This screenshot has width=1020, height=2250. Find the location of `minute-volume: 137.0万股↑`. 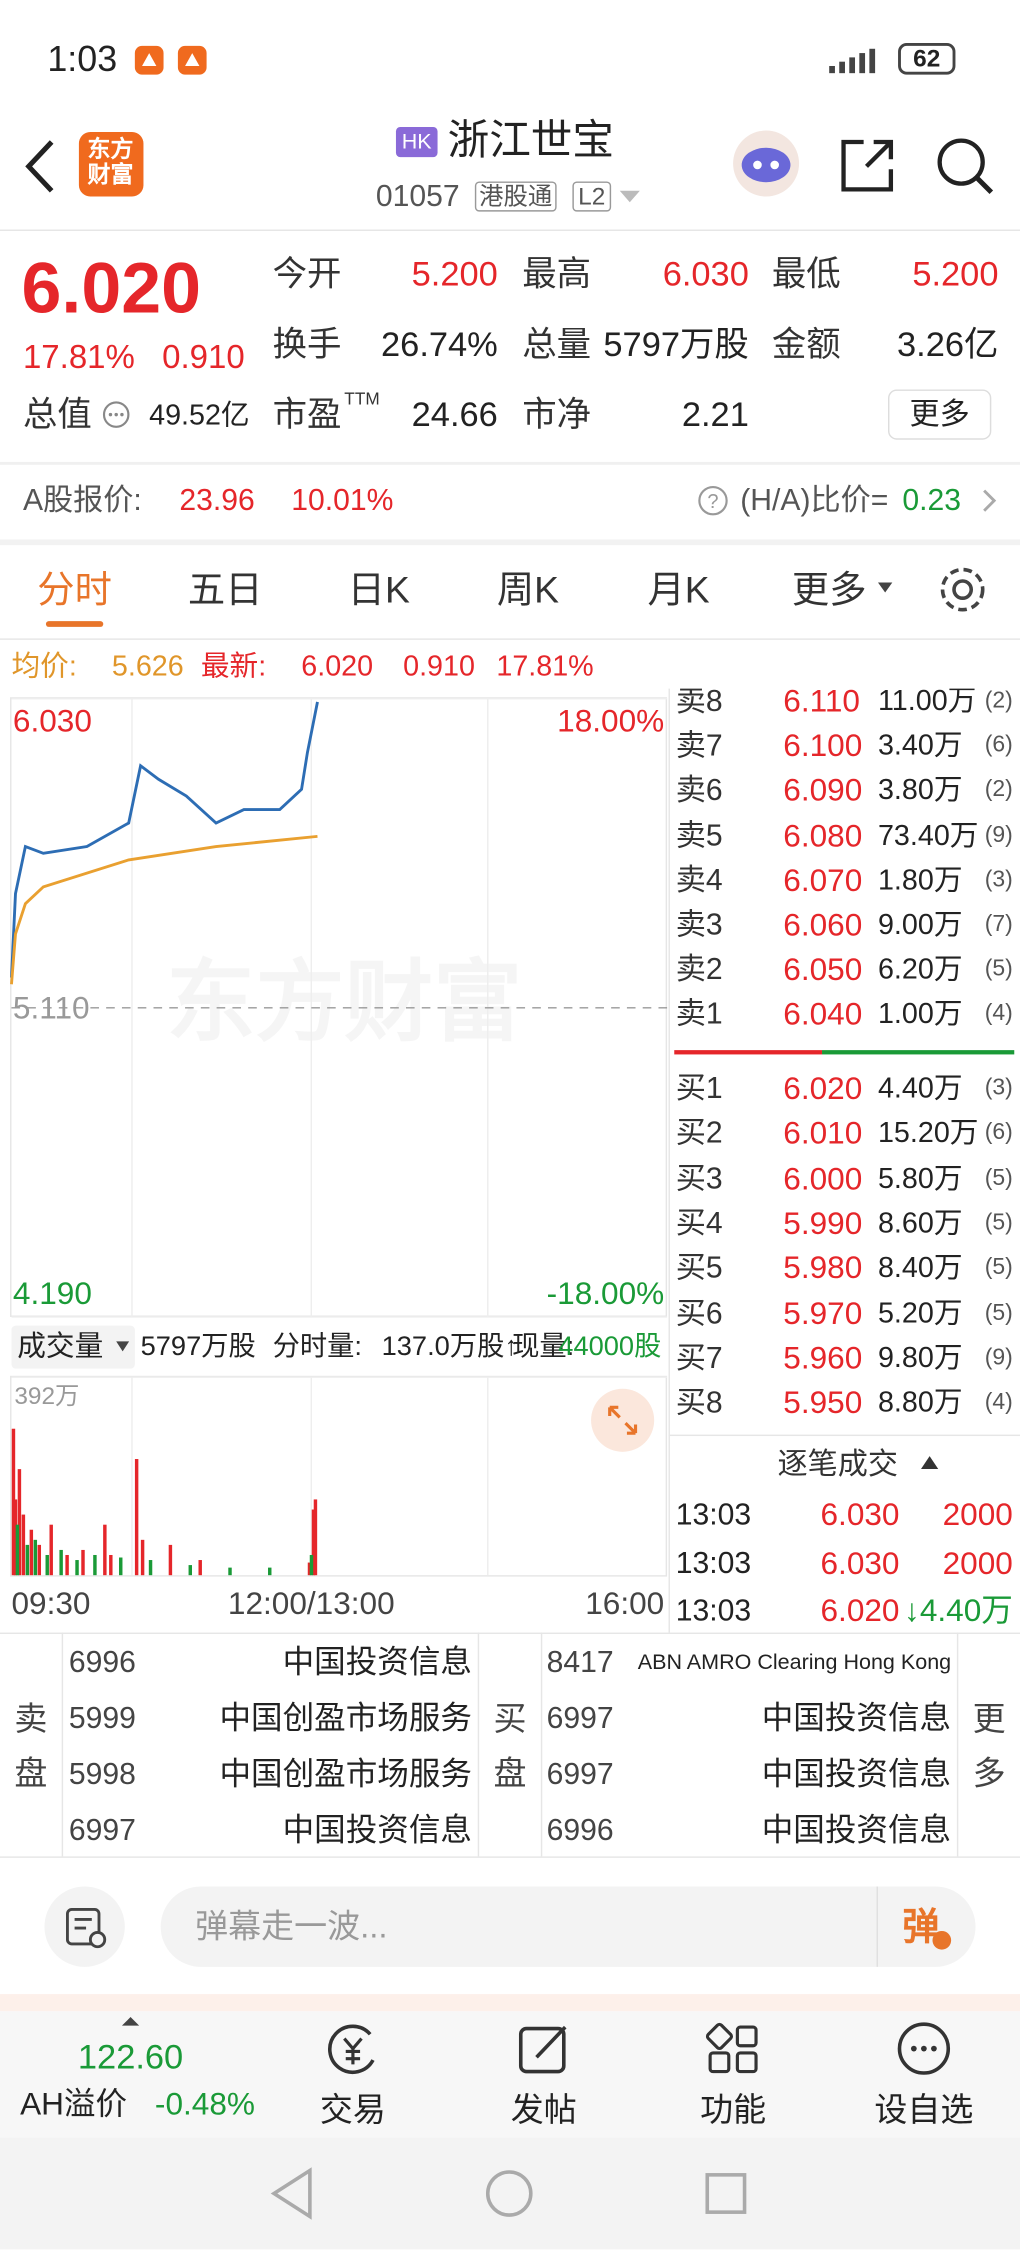

minute-volume: 137.0万股↑ is located at coordinates (449, 1347).